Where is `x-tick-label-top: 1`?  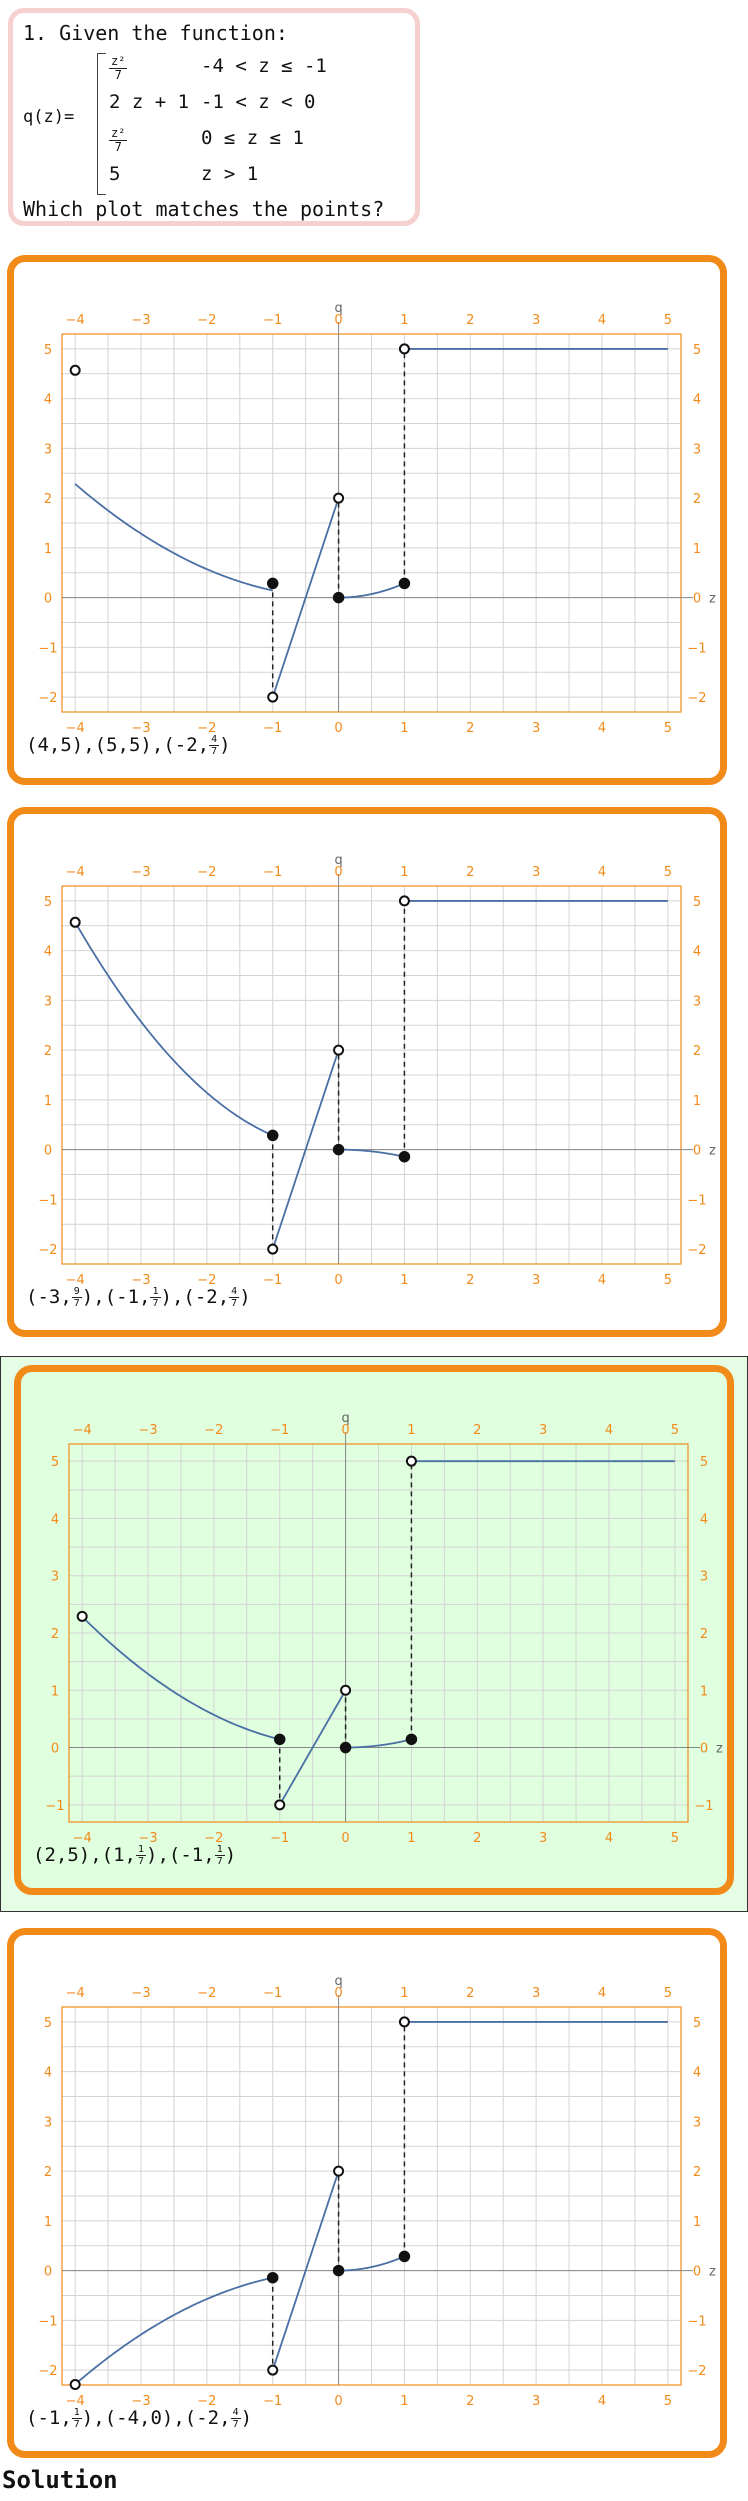
x-tick-label-top: 1 is located at coordinates (404, 1993).